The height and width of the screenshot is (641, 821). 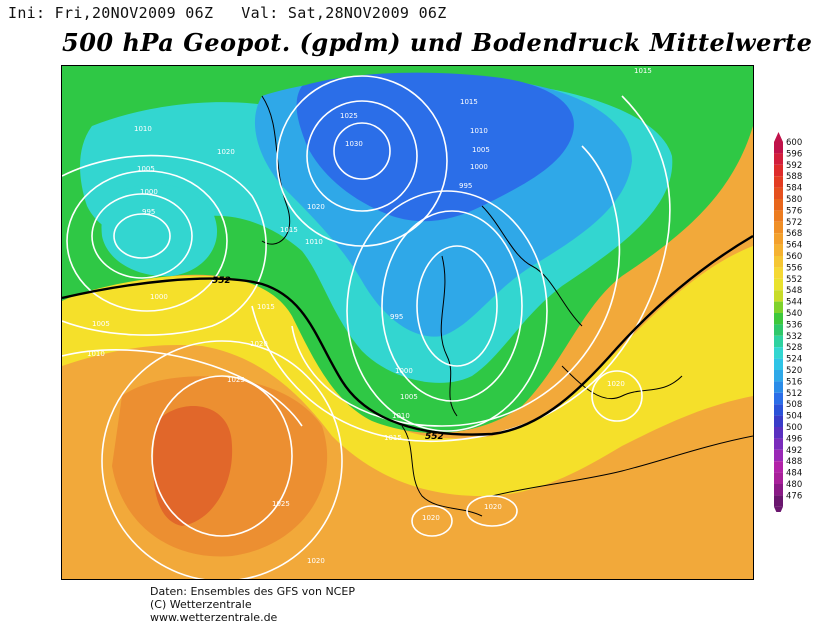 I want to click on isobar-1025-north, so click(x=362, y=156).